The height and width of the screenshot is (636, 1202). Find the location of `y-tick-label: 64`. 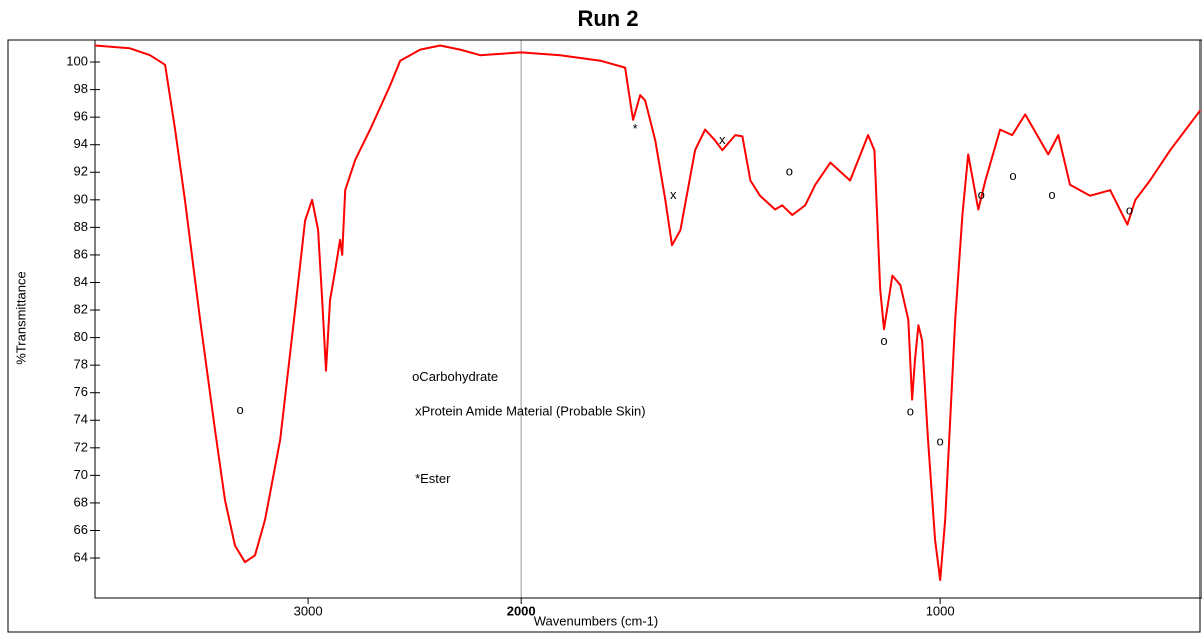

y-tick-label: 64 is located at coordinates (81, 556).